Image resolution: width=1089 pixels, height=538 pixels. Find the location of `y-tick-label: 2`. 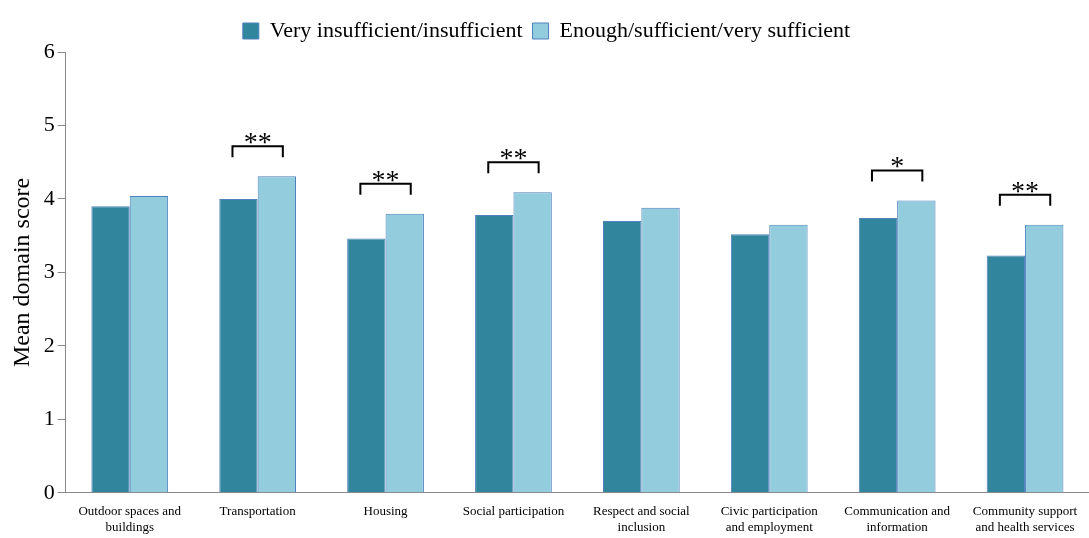

y-tick-label: 2 is located at coordinates (49, 344).